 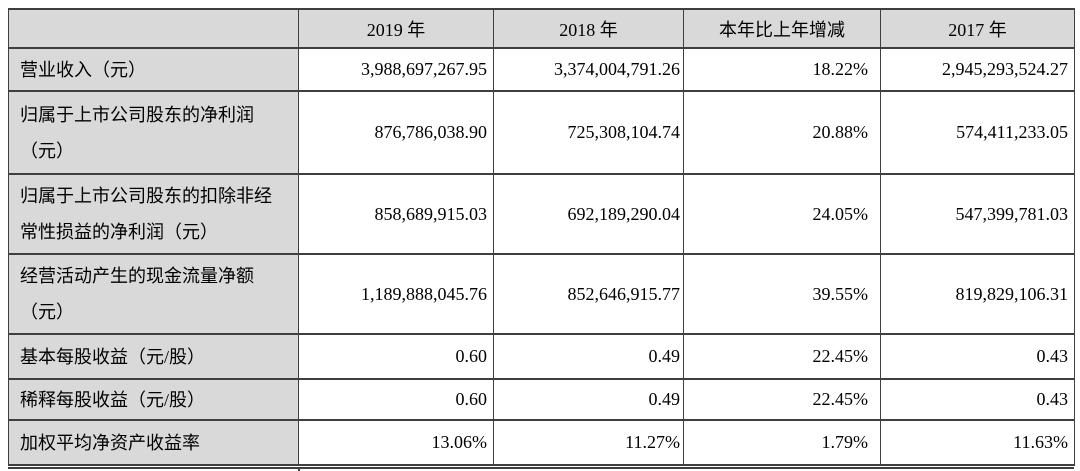 What do you see at coordinates (396, 294) in the screenshot?
I see `cell-2019: 1,189,888,045.76` at bounding box center [396, 294].